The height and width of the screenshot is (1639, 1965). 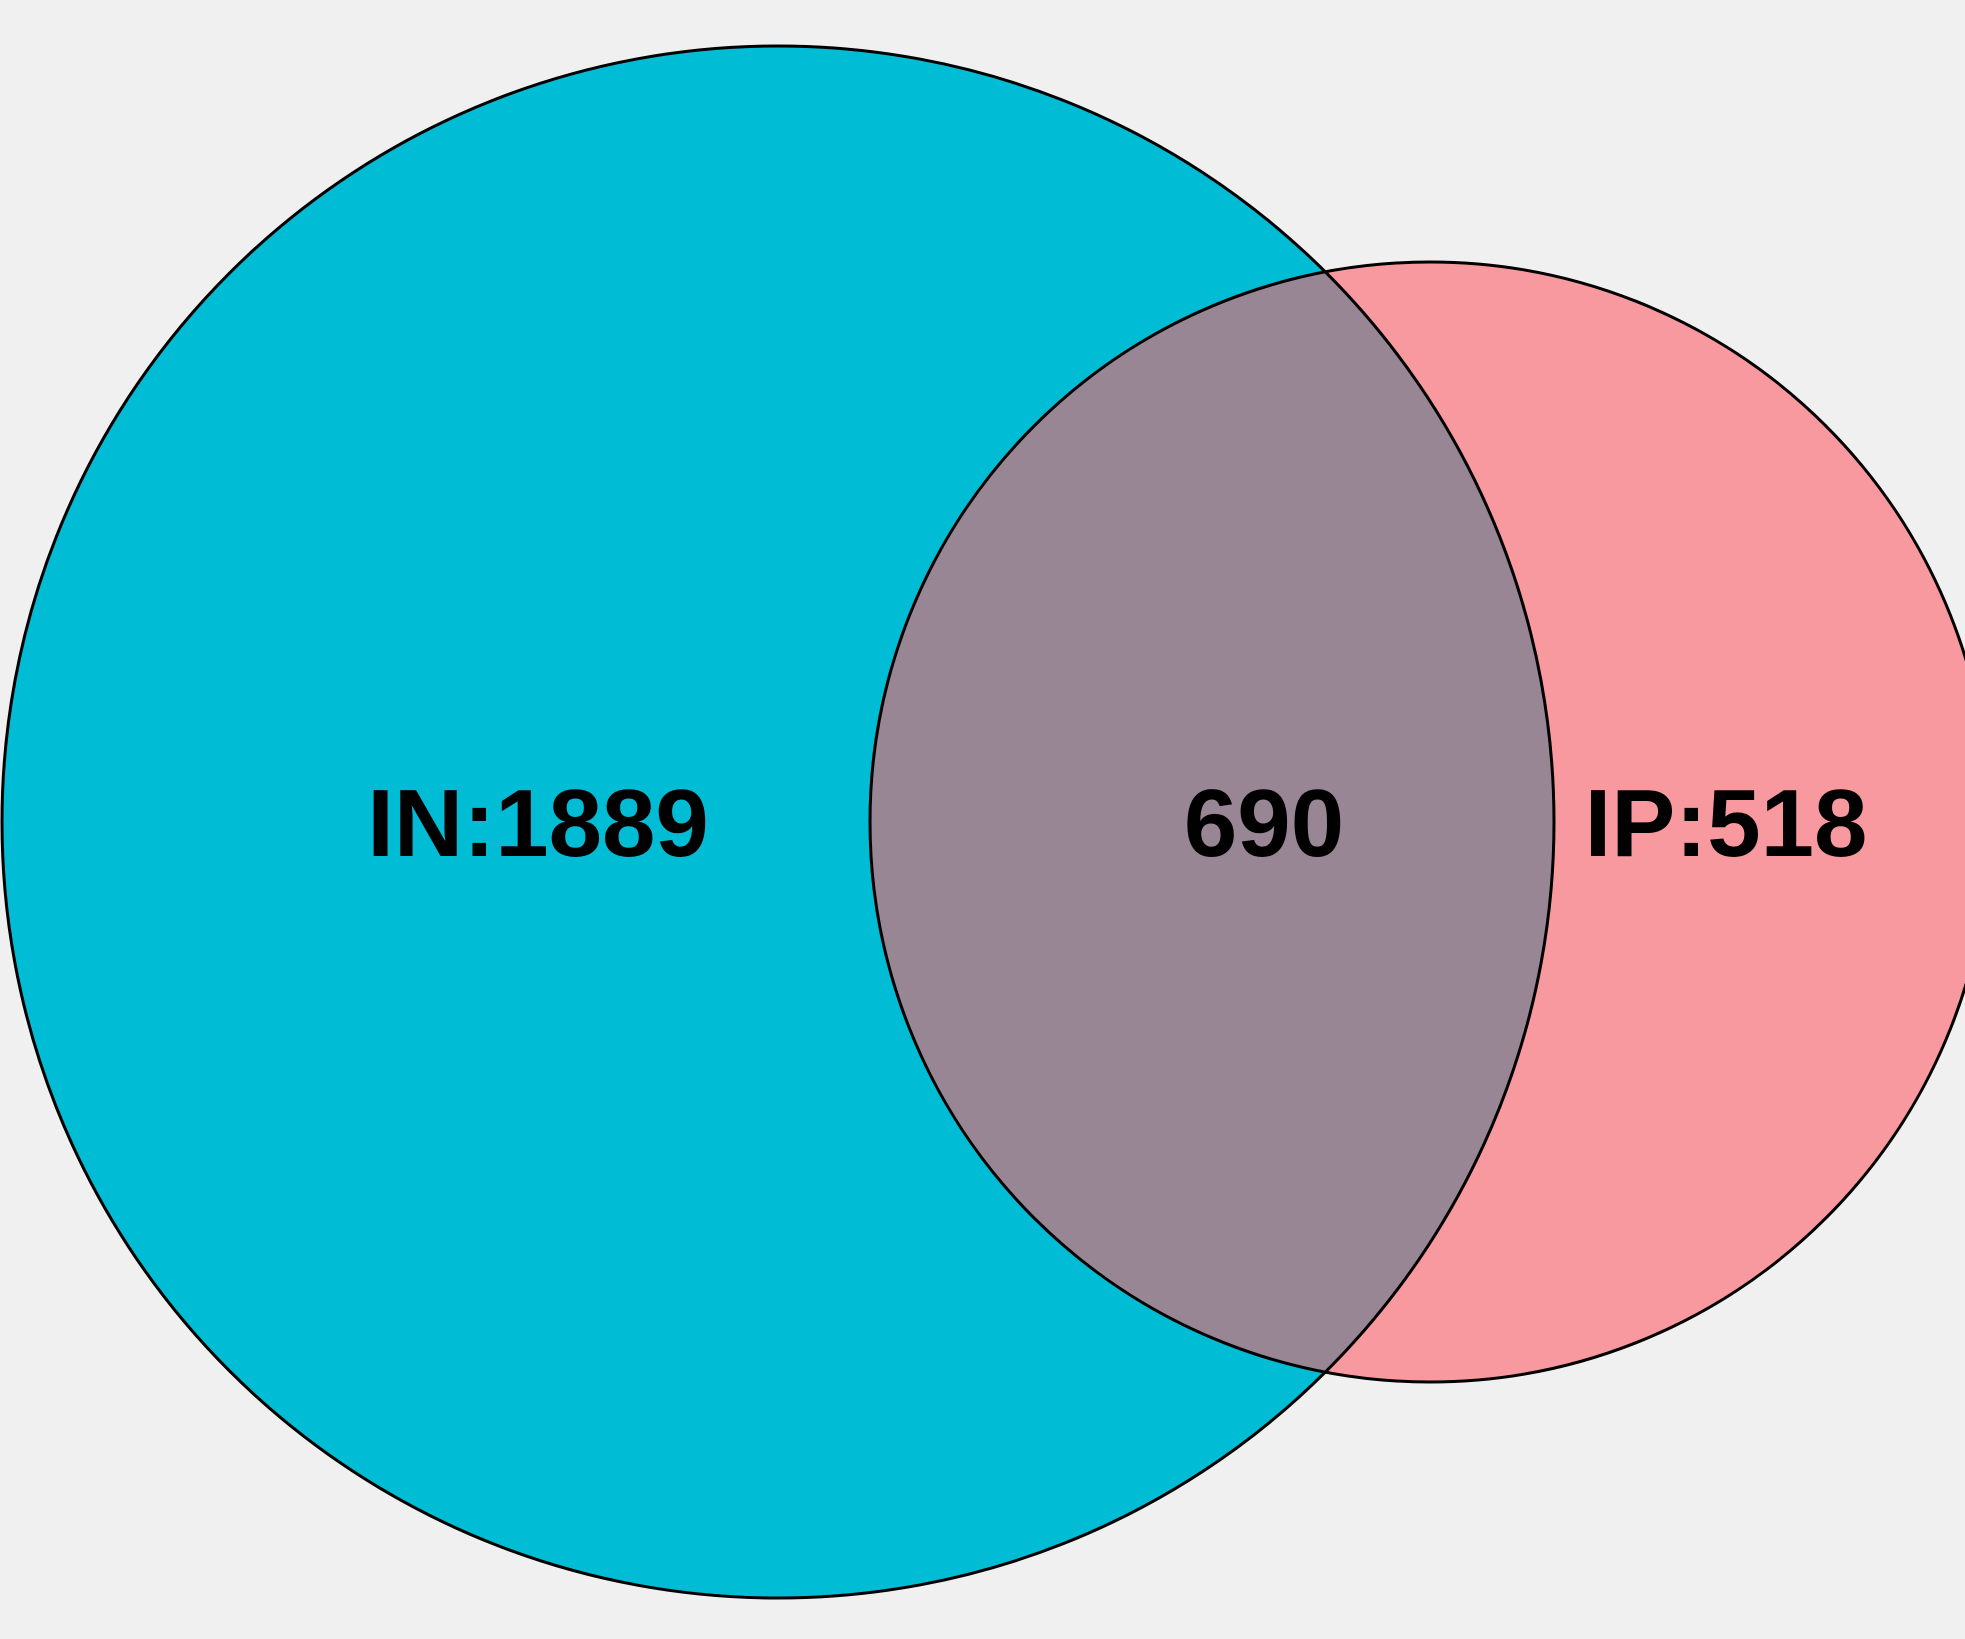 What do you see at coordinates (1264, 823) in the screenshot?
I see `label-overlap: 690` at bounding box center [1264, 823].